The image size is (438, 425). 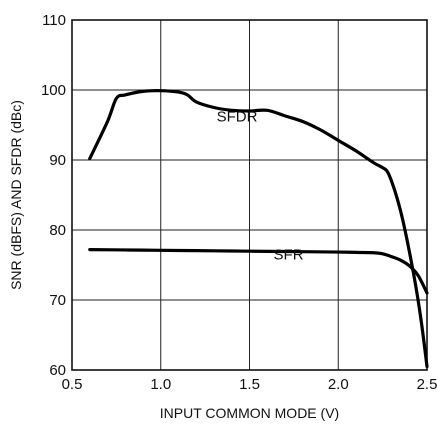 I want to click on y-tick-label: 70, so click(x=57, y=300).